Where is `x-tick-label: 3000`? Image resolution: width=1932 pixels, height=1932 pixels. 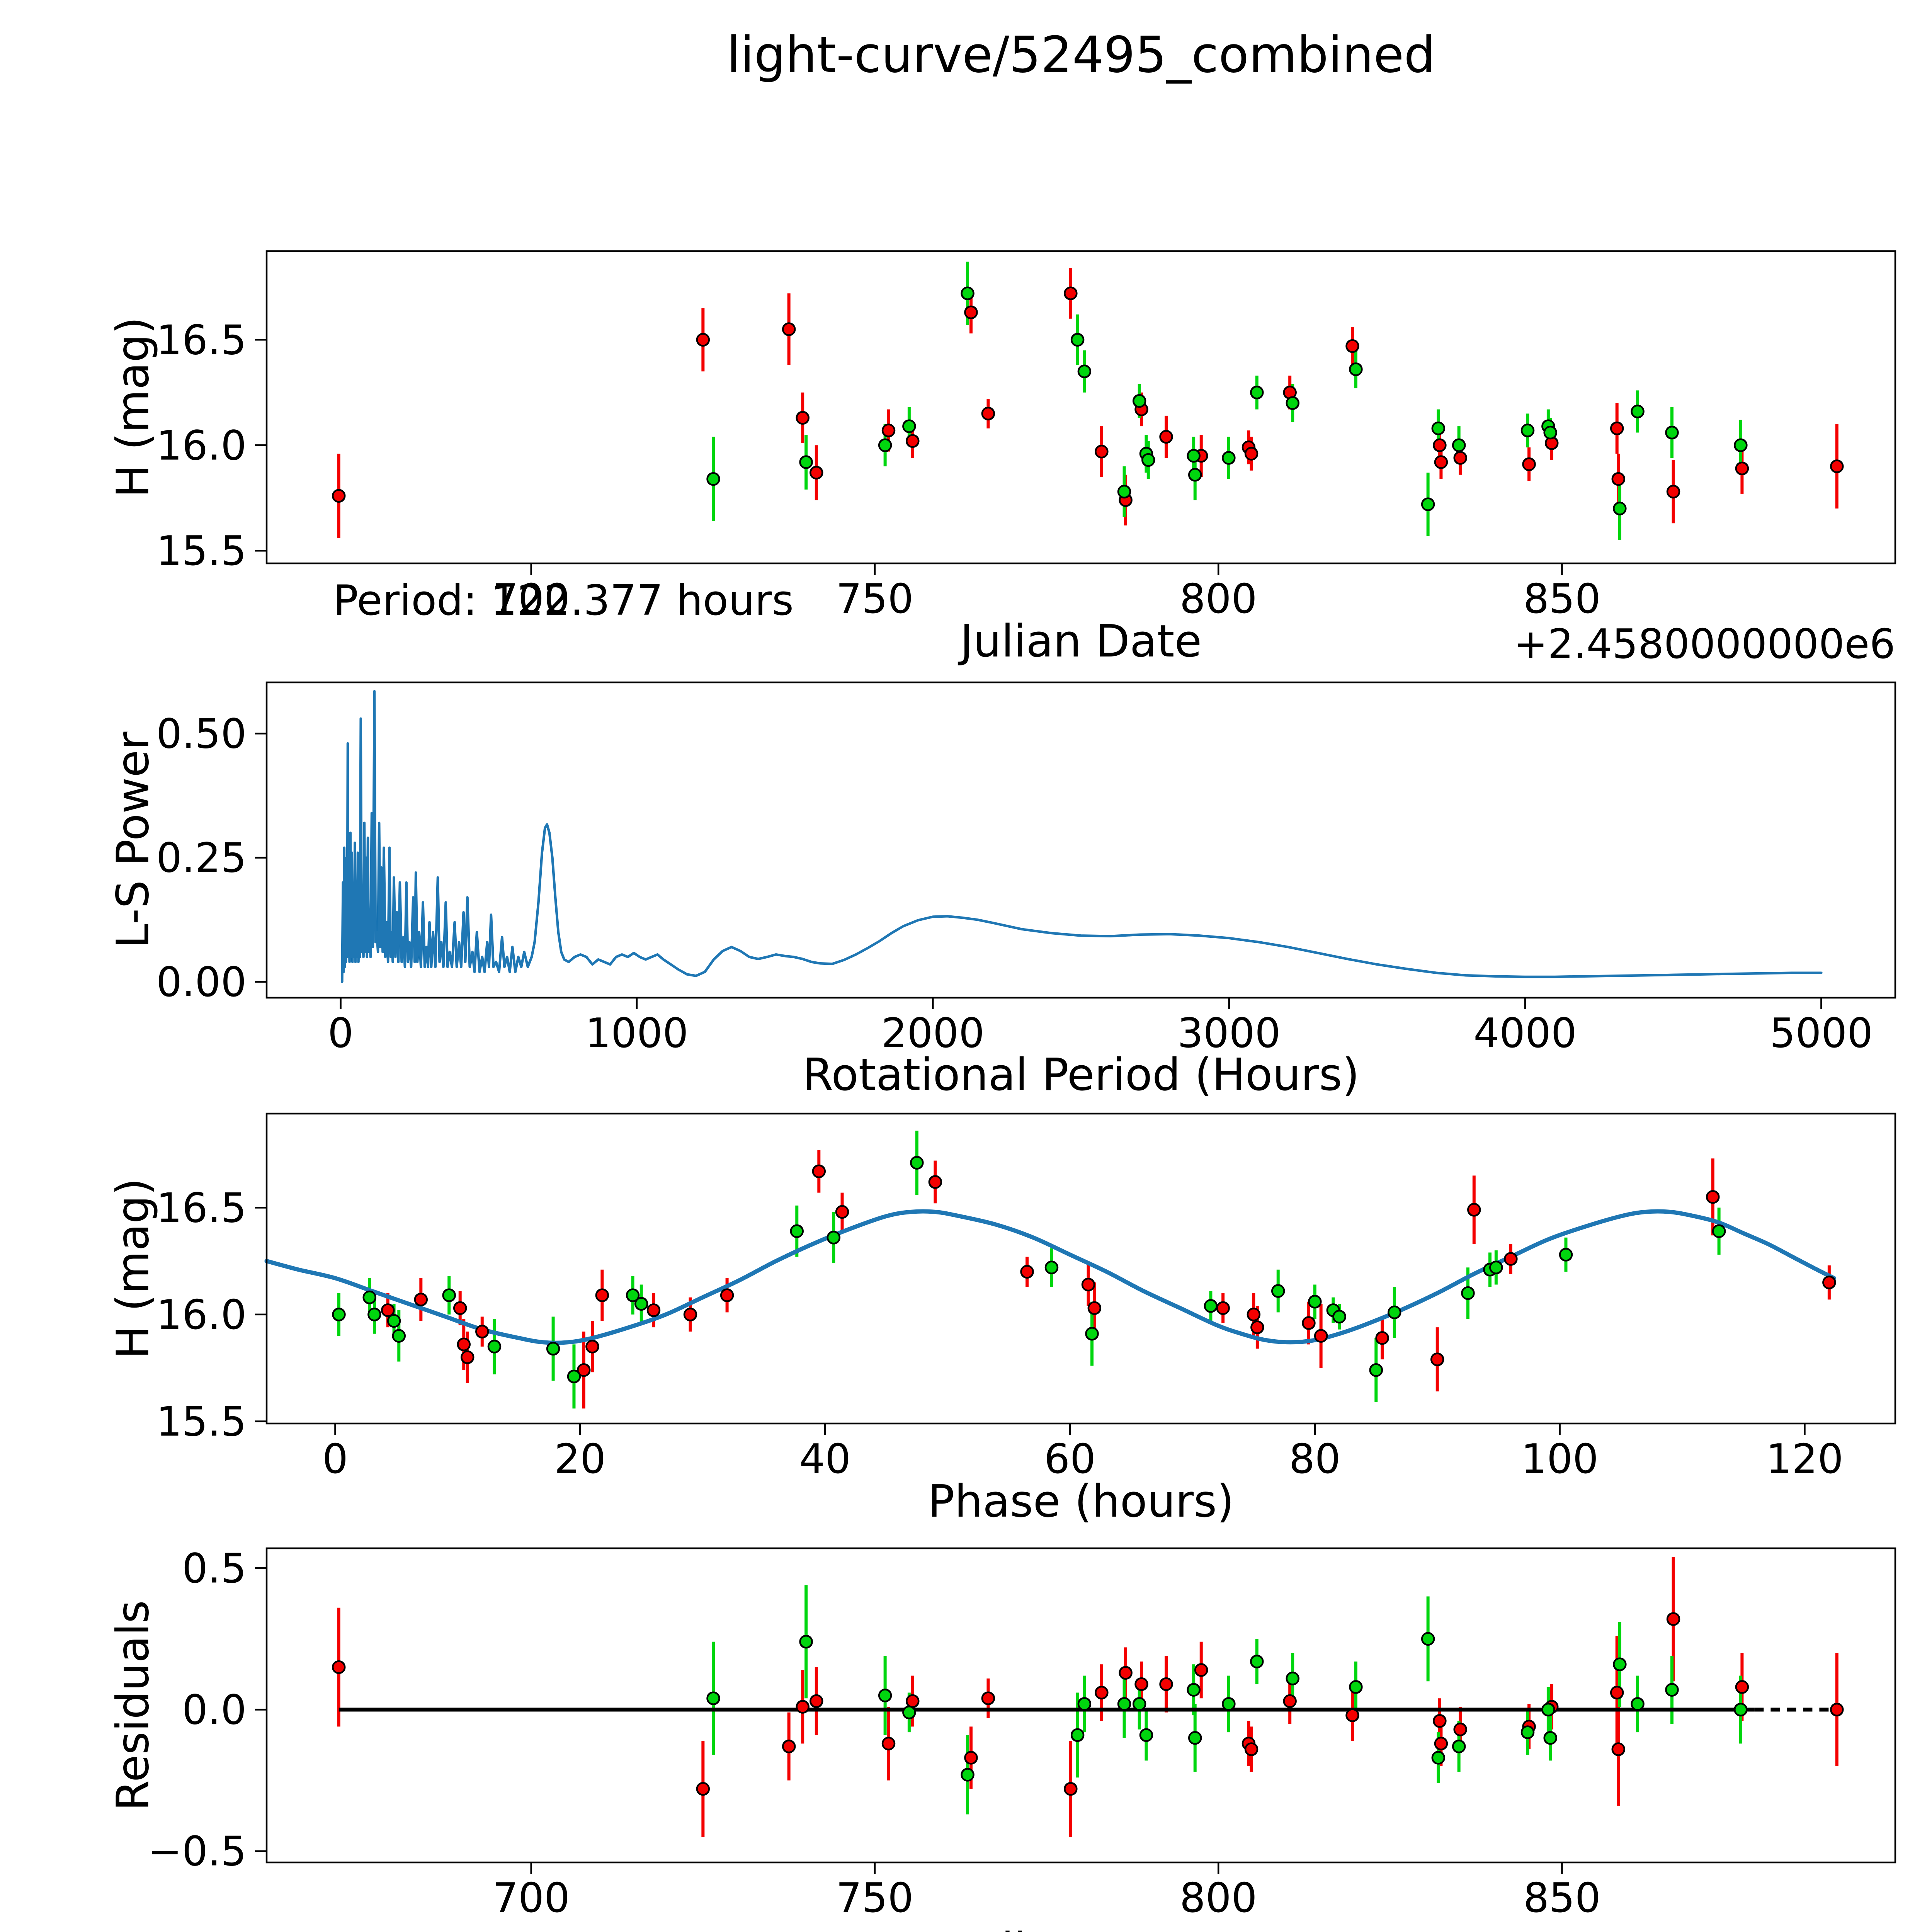 x-tick-label: 3000 is located at coordinates (1229, 1034).